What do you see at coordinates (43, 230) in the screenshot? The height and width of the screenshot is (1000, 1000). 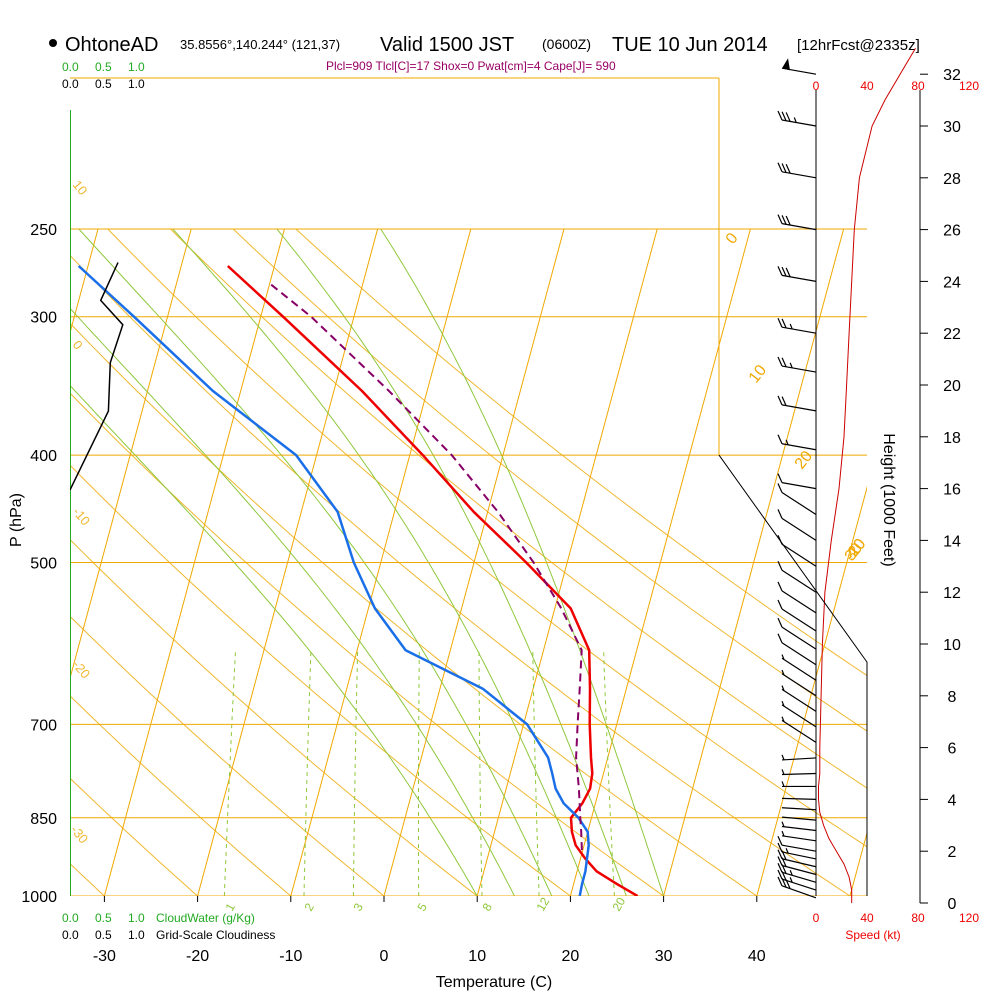 I see `pressure-tick-label: 250` at bounding box center [43, 230].